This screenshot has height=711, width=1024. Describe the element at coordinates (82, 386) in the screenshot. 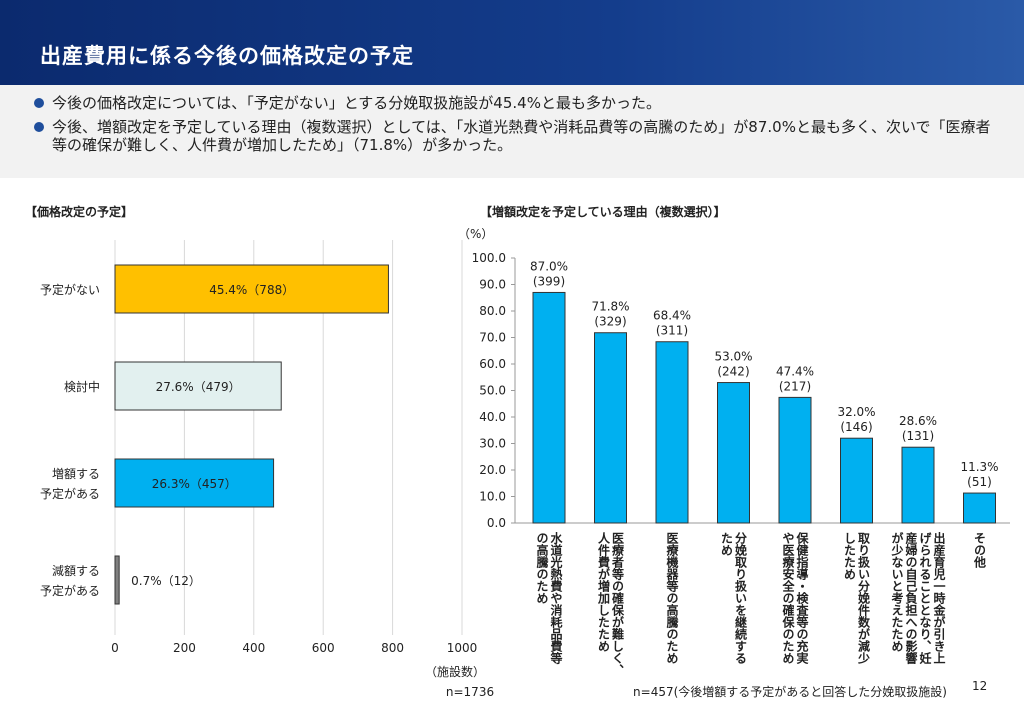

I see `category-label: 検討中` at that location.